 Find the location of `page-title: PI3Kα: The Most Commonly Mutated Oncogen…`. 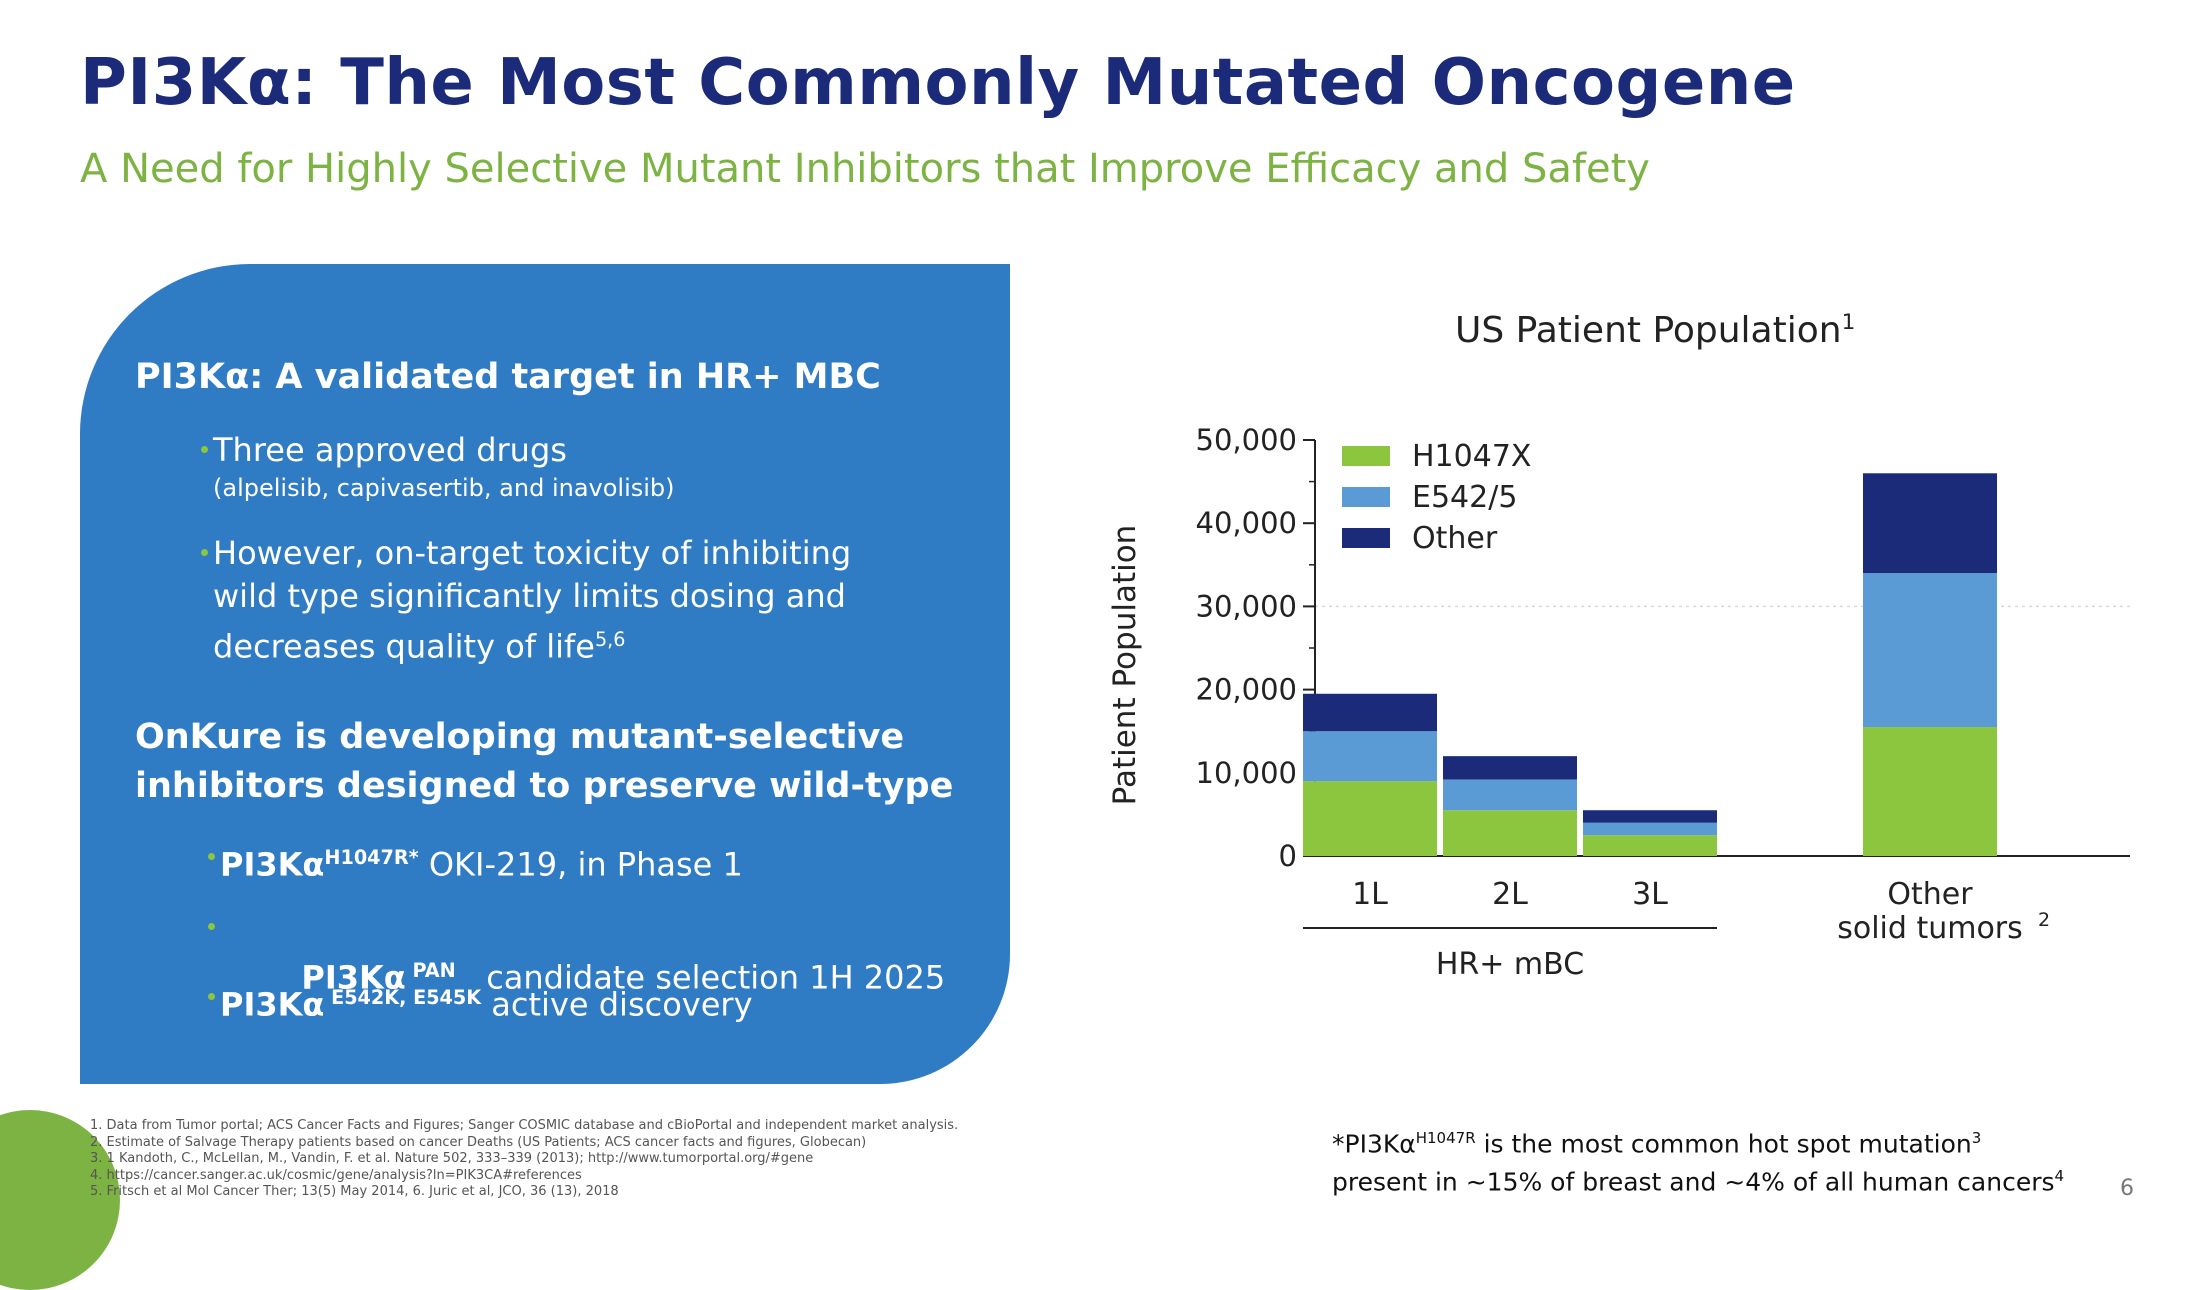

page-title: PI3Kα: The Most Commonly Mutated Oncogen… is located at coordinates (938, 83).